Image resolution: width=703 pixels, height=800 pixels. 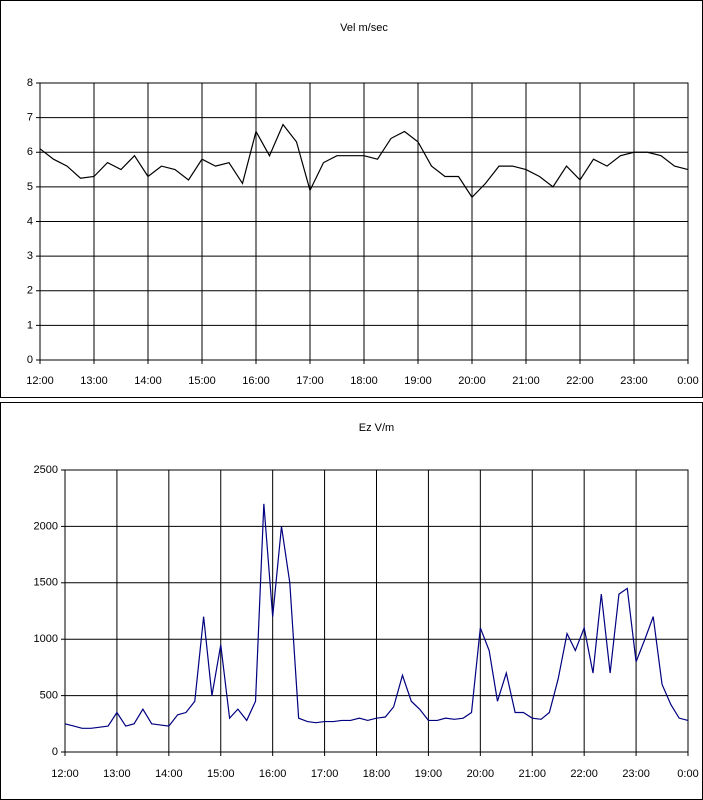 I want to click on y-tick-label: 1500, so click(x=46, y=583).